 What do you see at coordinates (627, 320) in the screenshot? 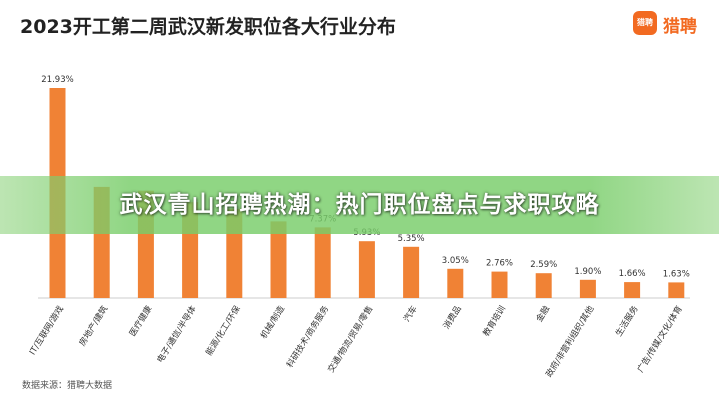
I see `category-tick-label: 生活服务` at bounding box center [627, 320].